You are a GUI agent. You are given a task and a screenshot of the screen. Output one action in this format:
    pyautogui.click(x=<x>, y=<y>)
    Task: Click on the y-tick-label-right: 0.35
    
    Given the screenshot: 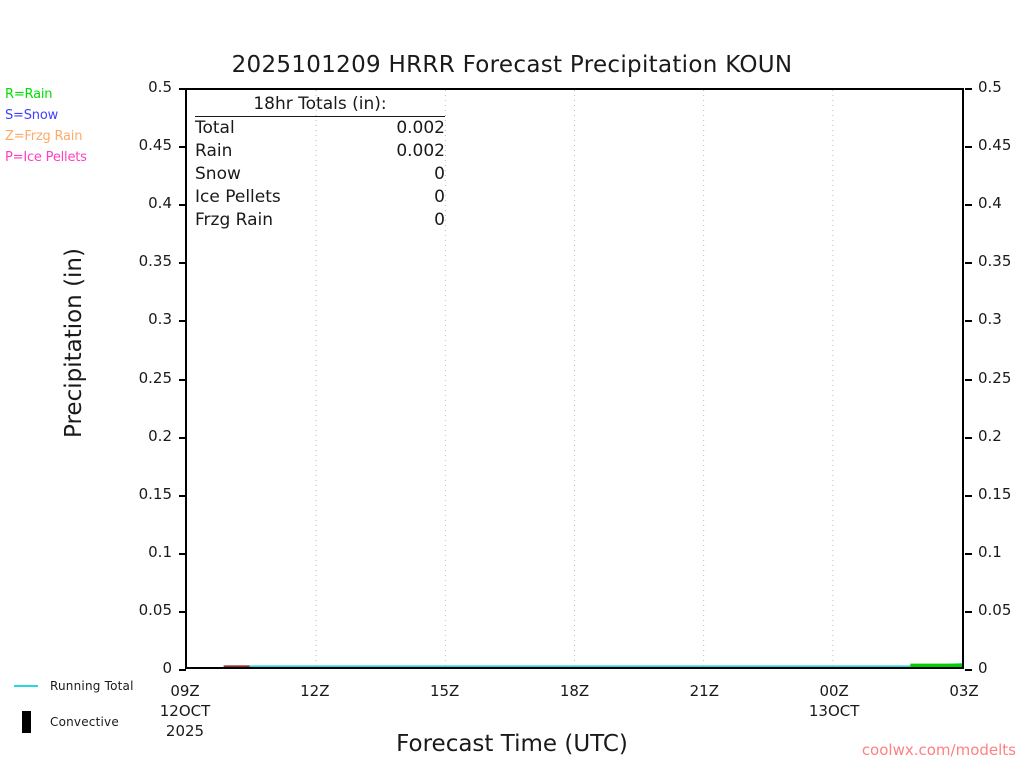 What is the action you would take?
    pyautogui.click(x=995, y=261)
    